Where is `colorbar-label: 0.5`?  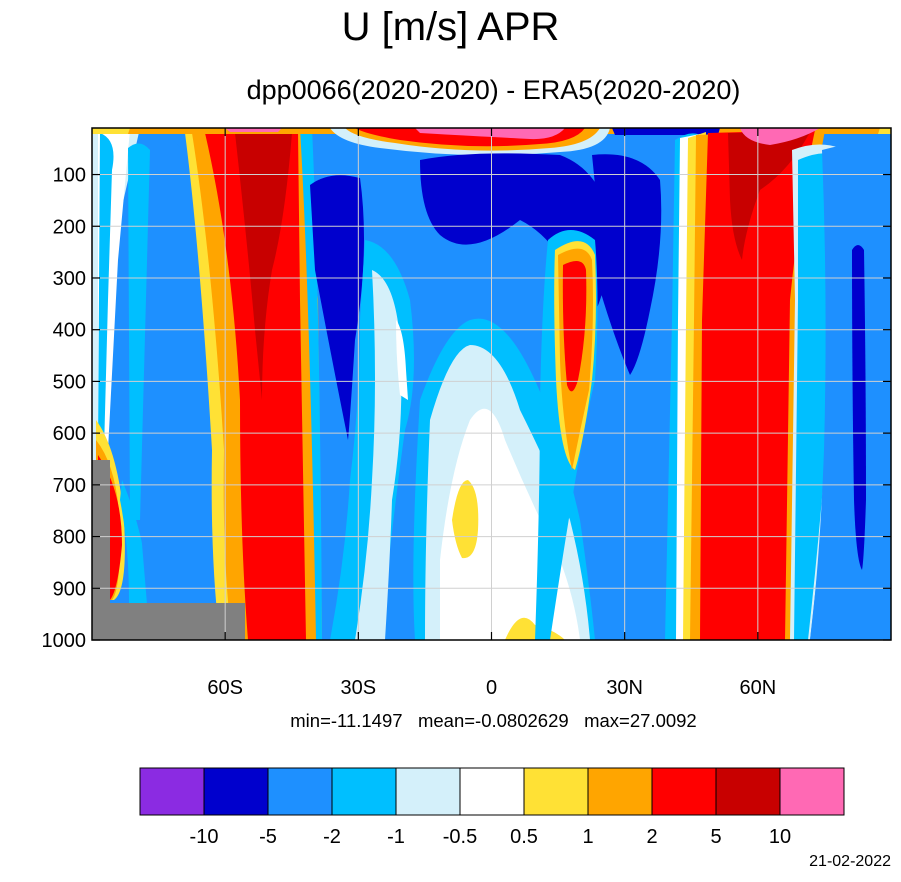 colorbar-label: 0.5 is located at coordinates (524, 837).